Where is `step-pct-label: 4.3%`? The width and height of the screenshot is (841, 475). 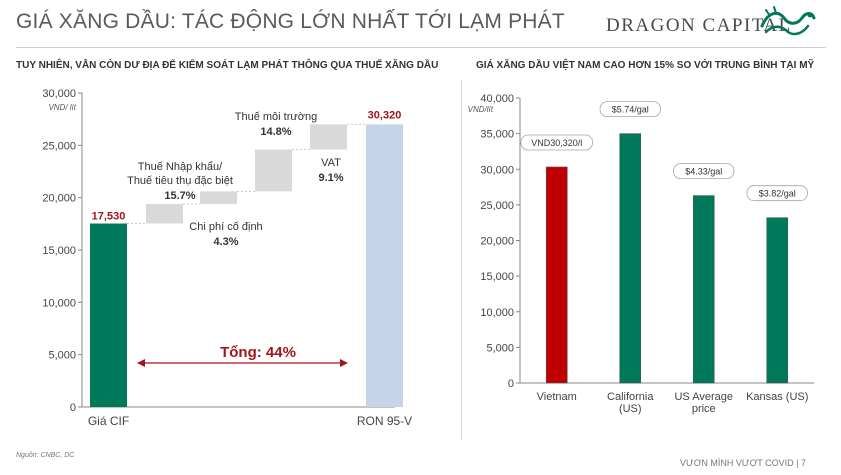 step-pct-label: 4.3% is located at coordinates (225, 242).